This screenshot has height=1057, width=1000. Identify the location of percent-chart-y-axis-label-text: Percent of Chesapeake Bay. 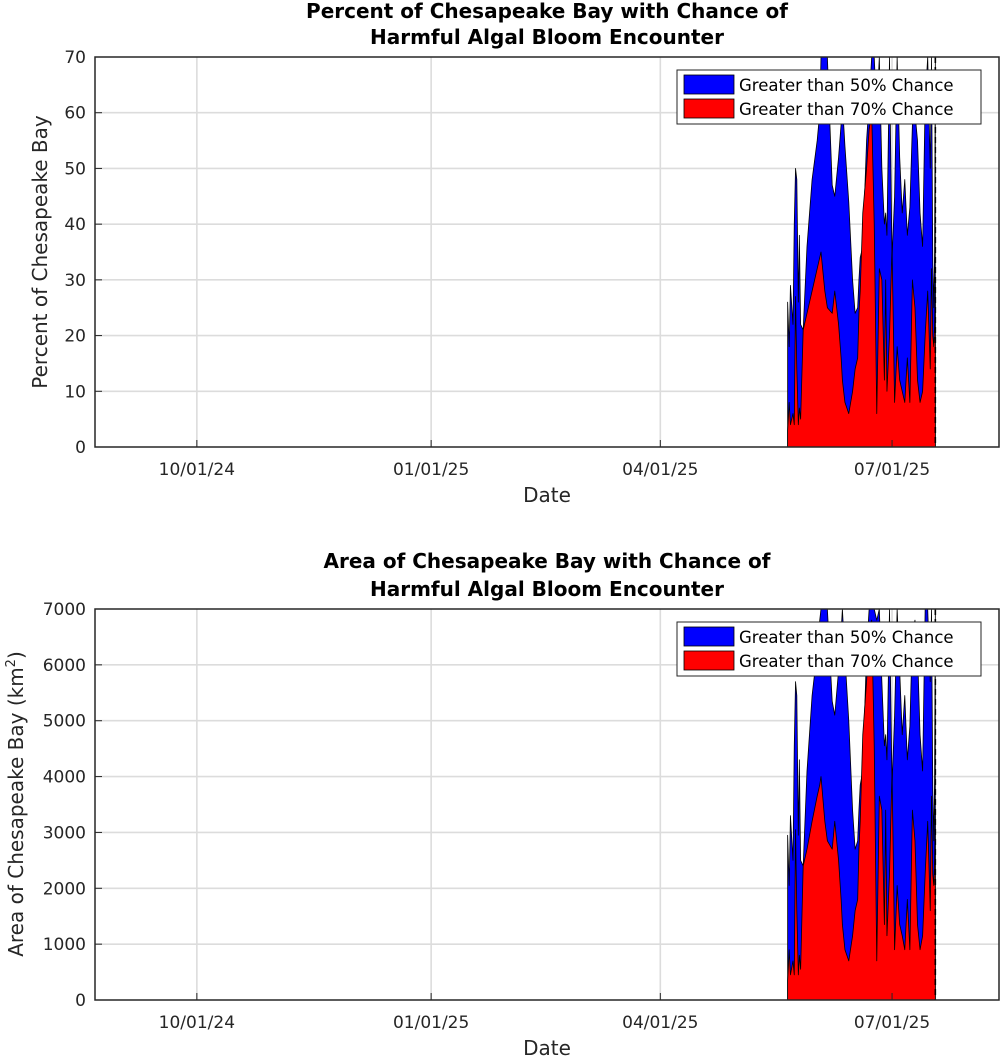
(40, 252).